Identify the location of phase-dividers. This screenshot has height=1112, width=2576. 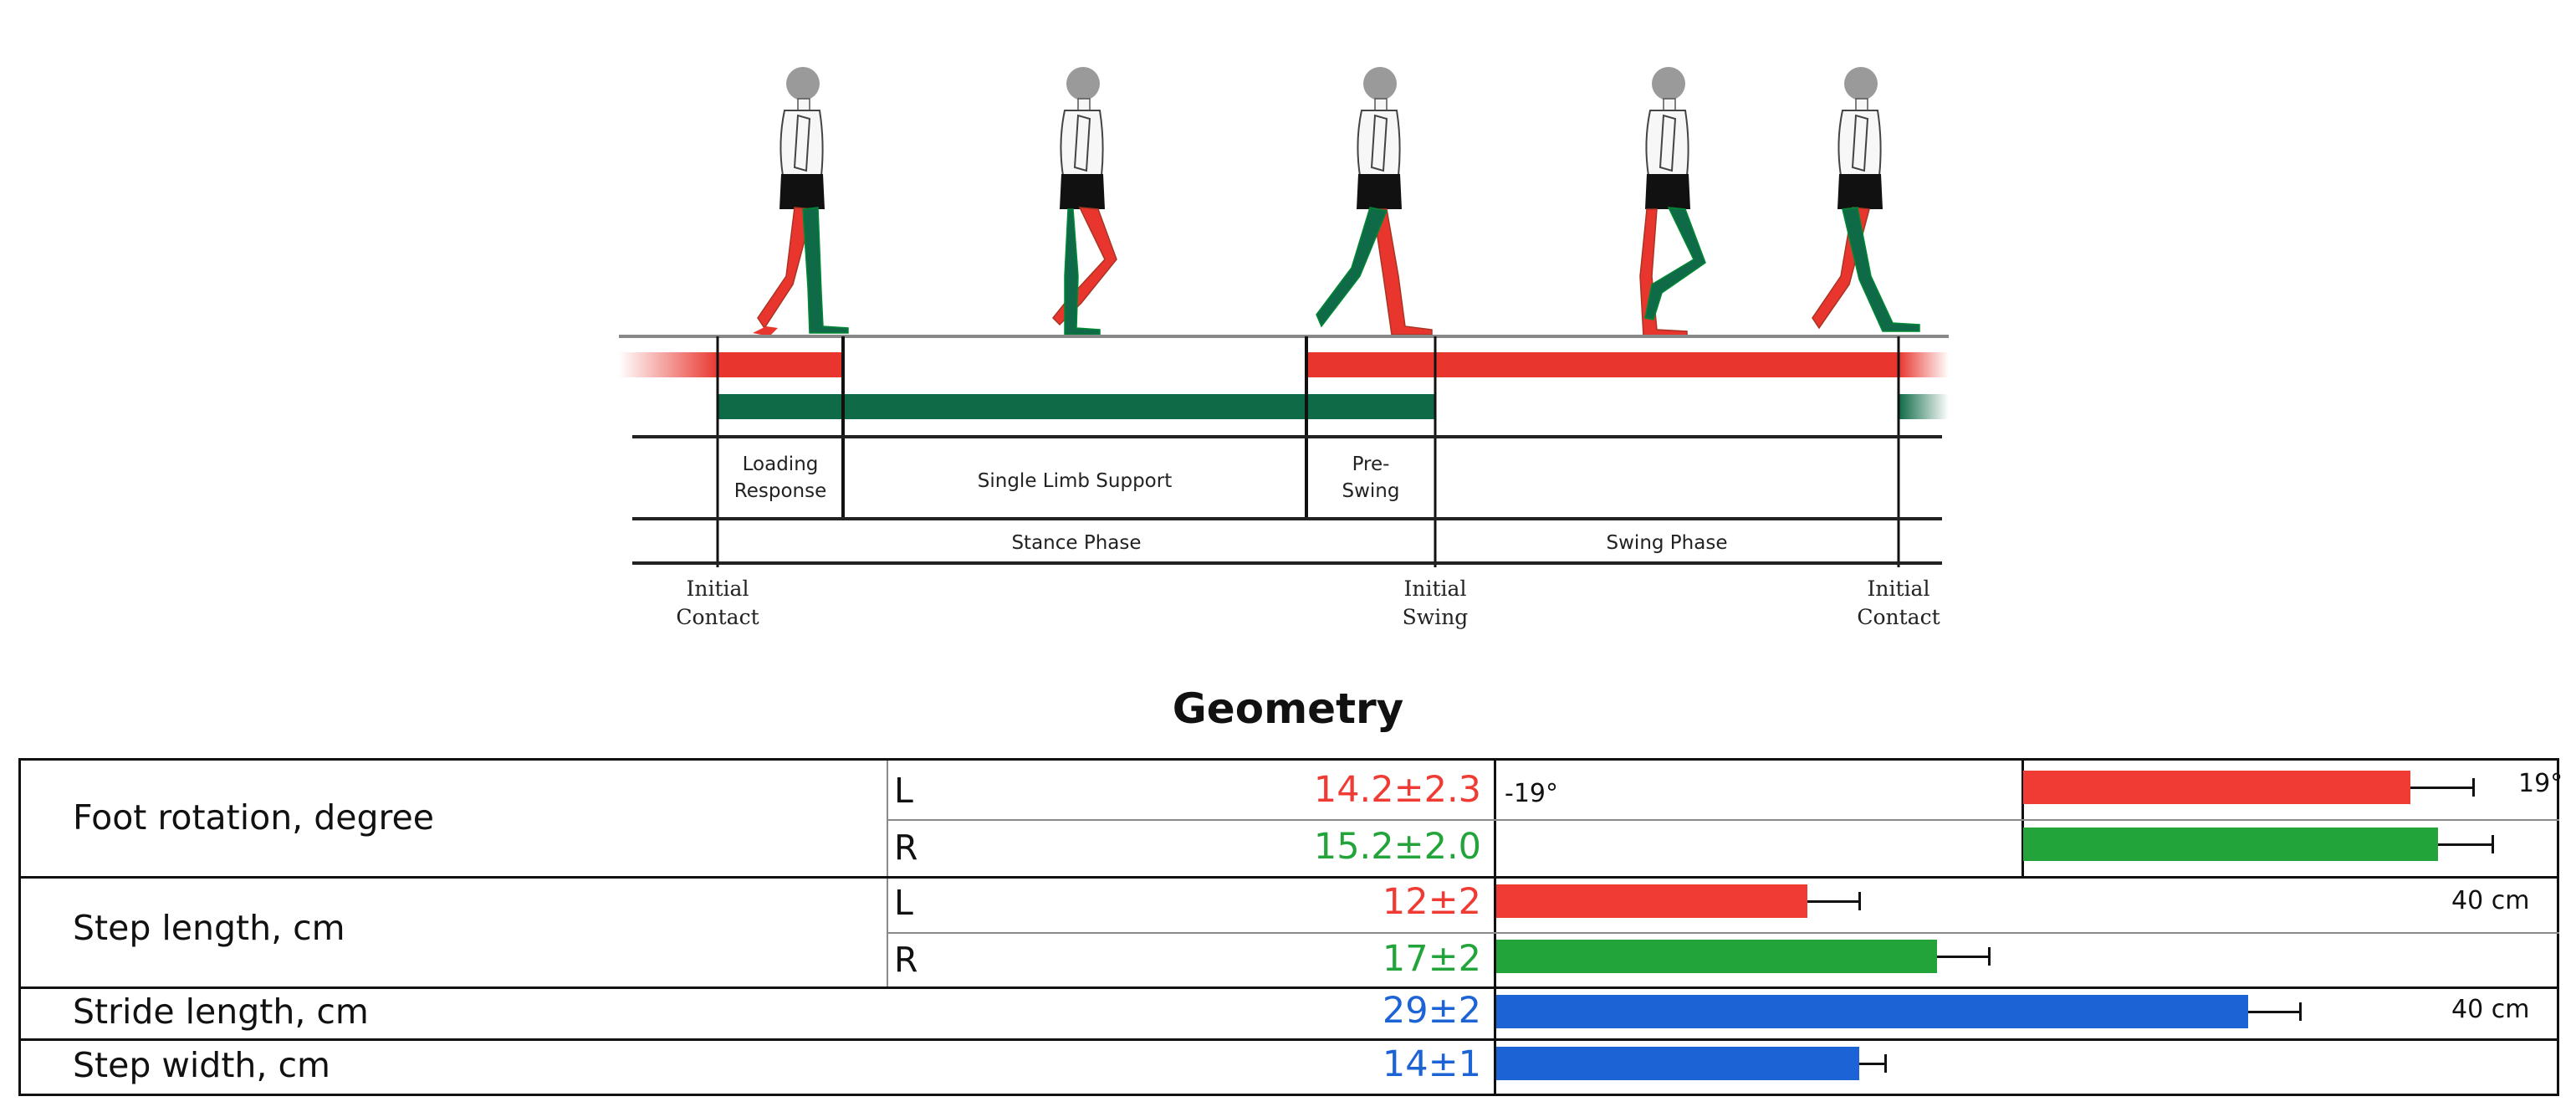
(1308, 452).